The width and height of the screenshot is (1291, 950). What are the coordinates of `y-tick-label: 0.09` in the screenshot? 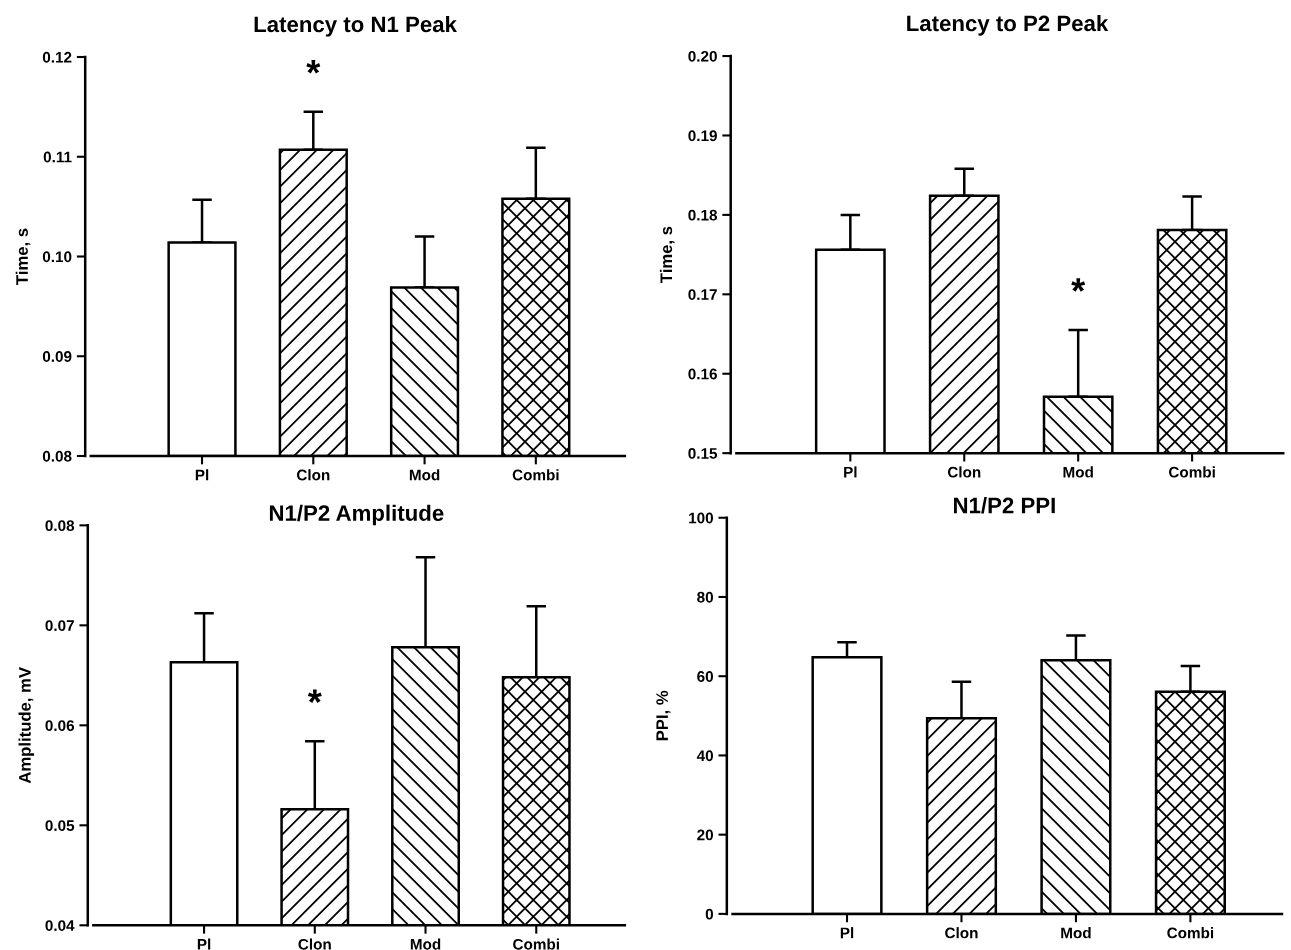 It's located at (57, 356).